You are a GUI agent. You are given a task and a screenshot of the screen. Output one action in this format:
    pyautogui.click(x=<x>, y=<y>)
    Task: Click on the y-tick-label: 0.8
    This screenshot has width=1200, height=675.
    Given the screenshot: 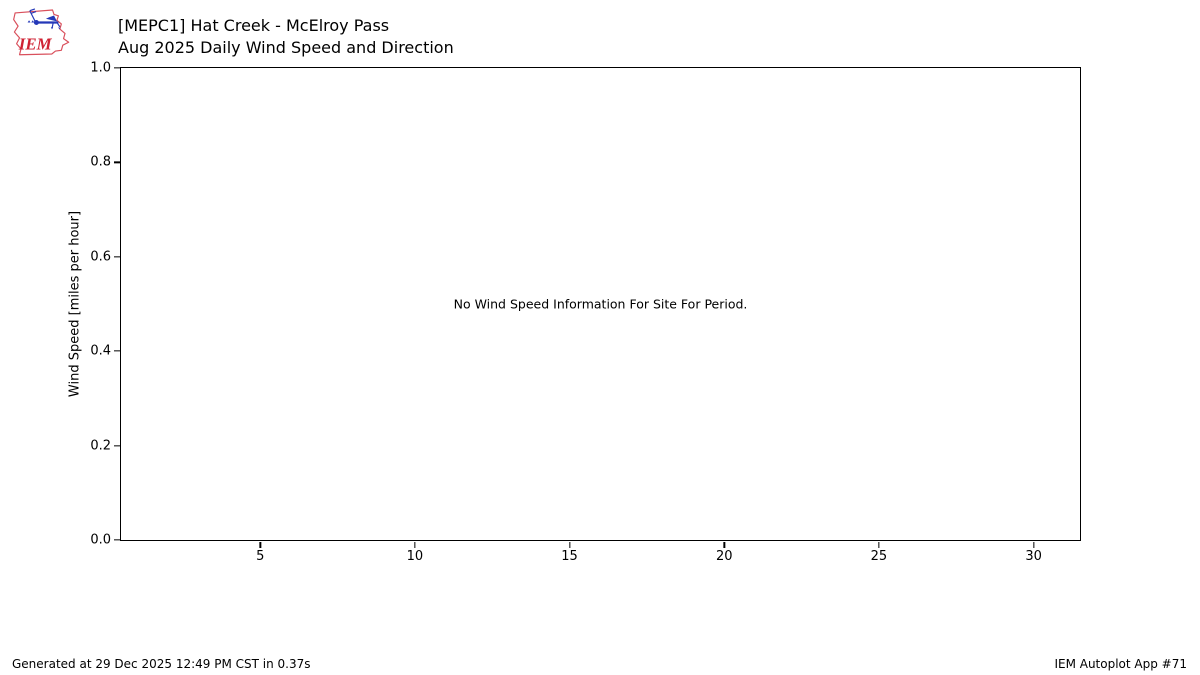 What is the action you would take?
    pyautogui.click(x=100, y=162)
    